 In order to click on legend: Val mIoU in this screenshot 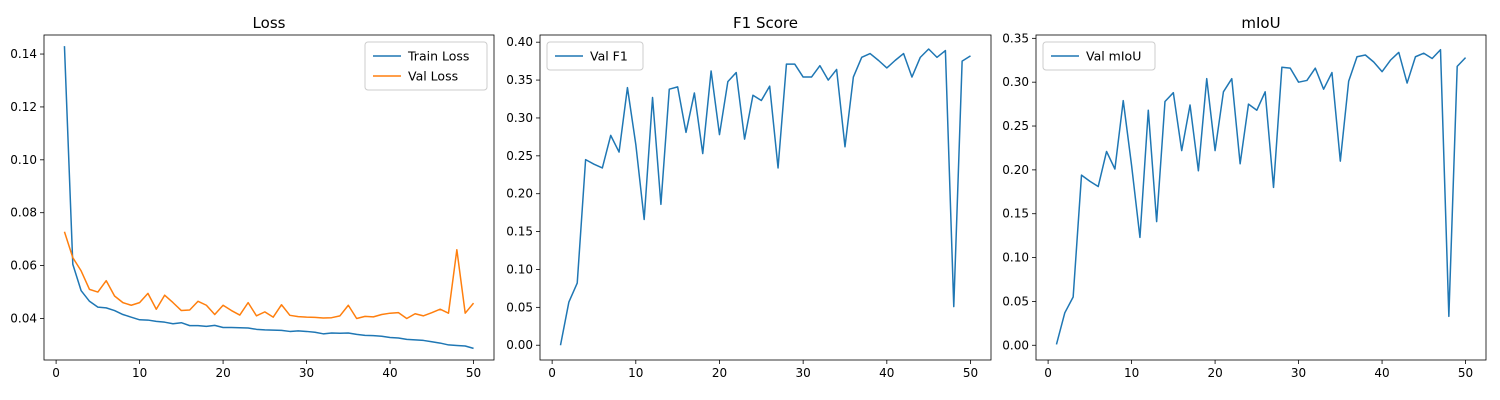, I will do `click(1099, 56)`.